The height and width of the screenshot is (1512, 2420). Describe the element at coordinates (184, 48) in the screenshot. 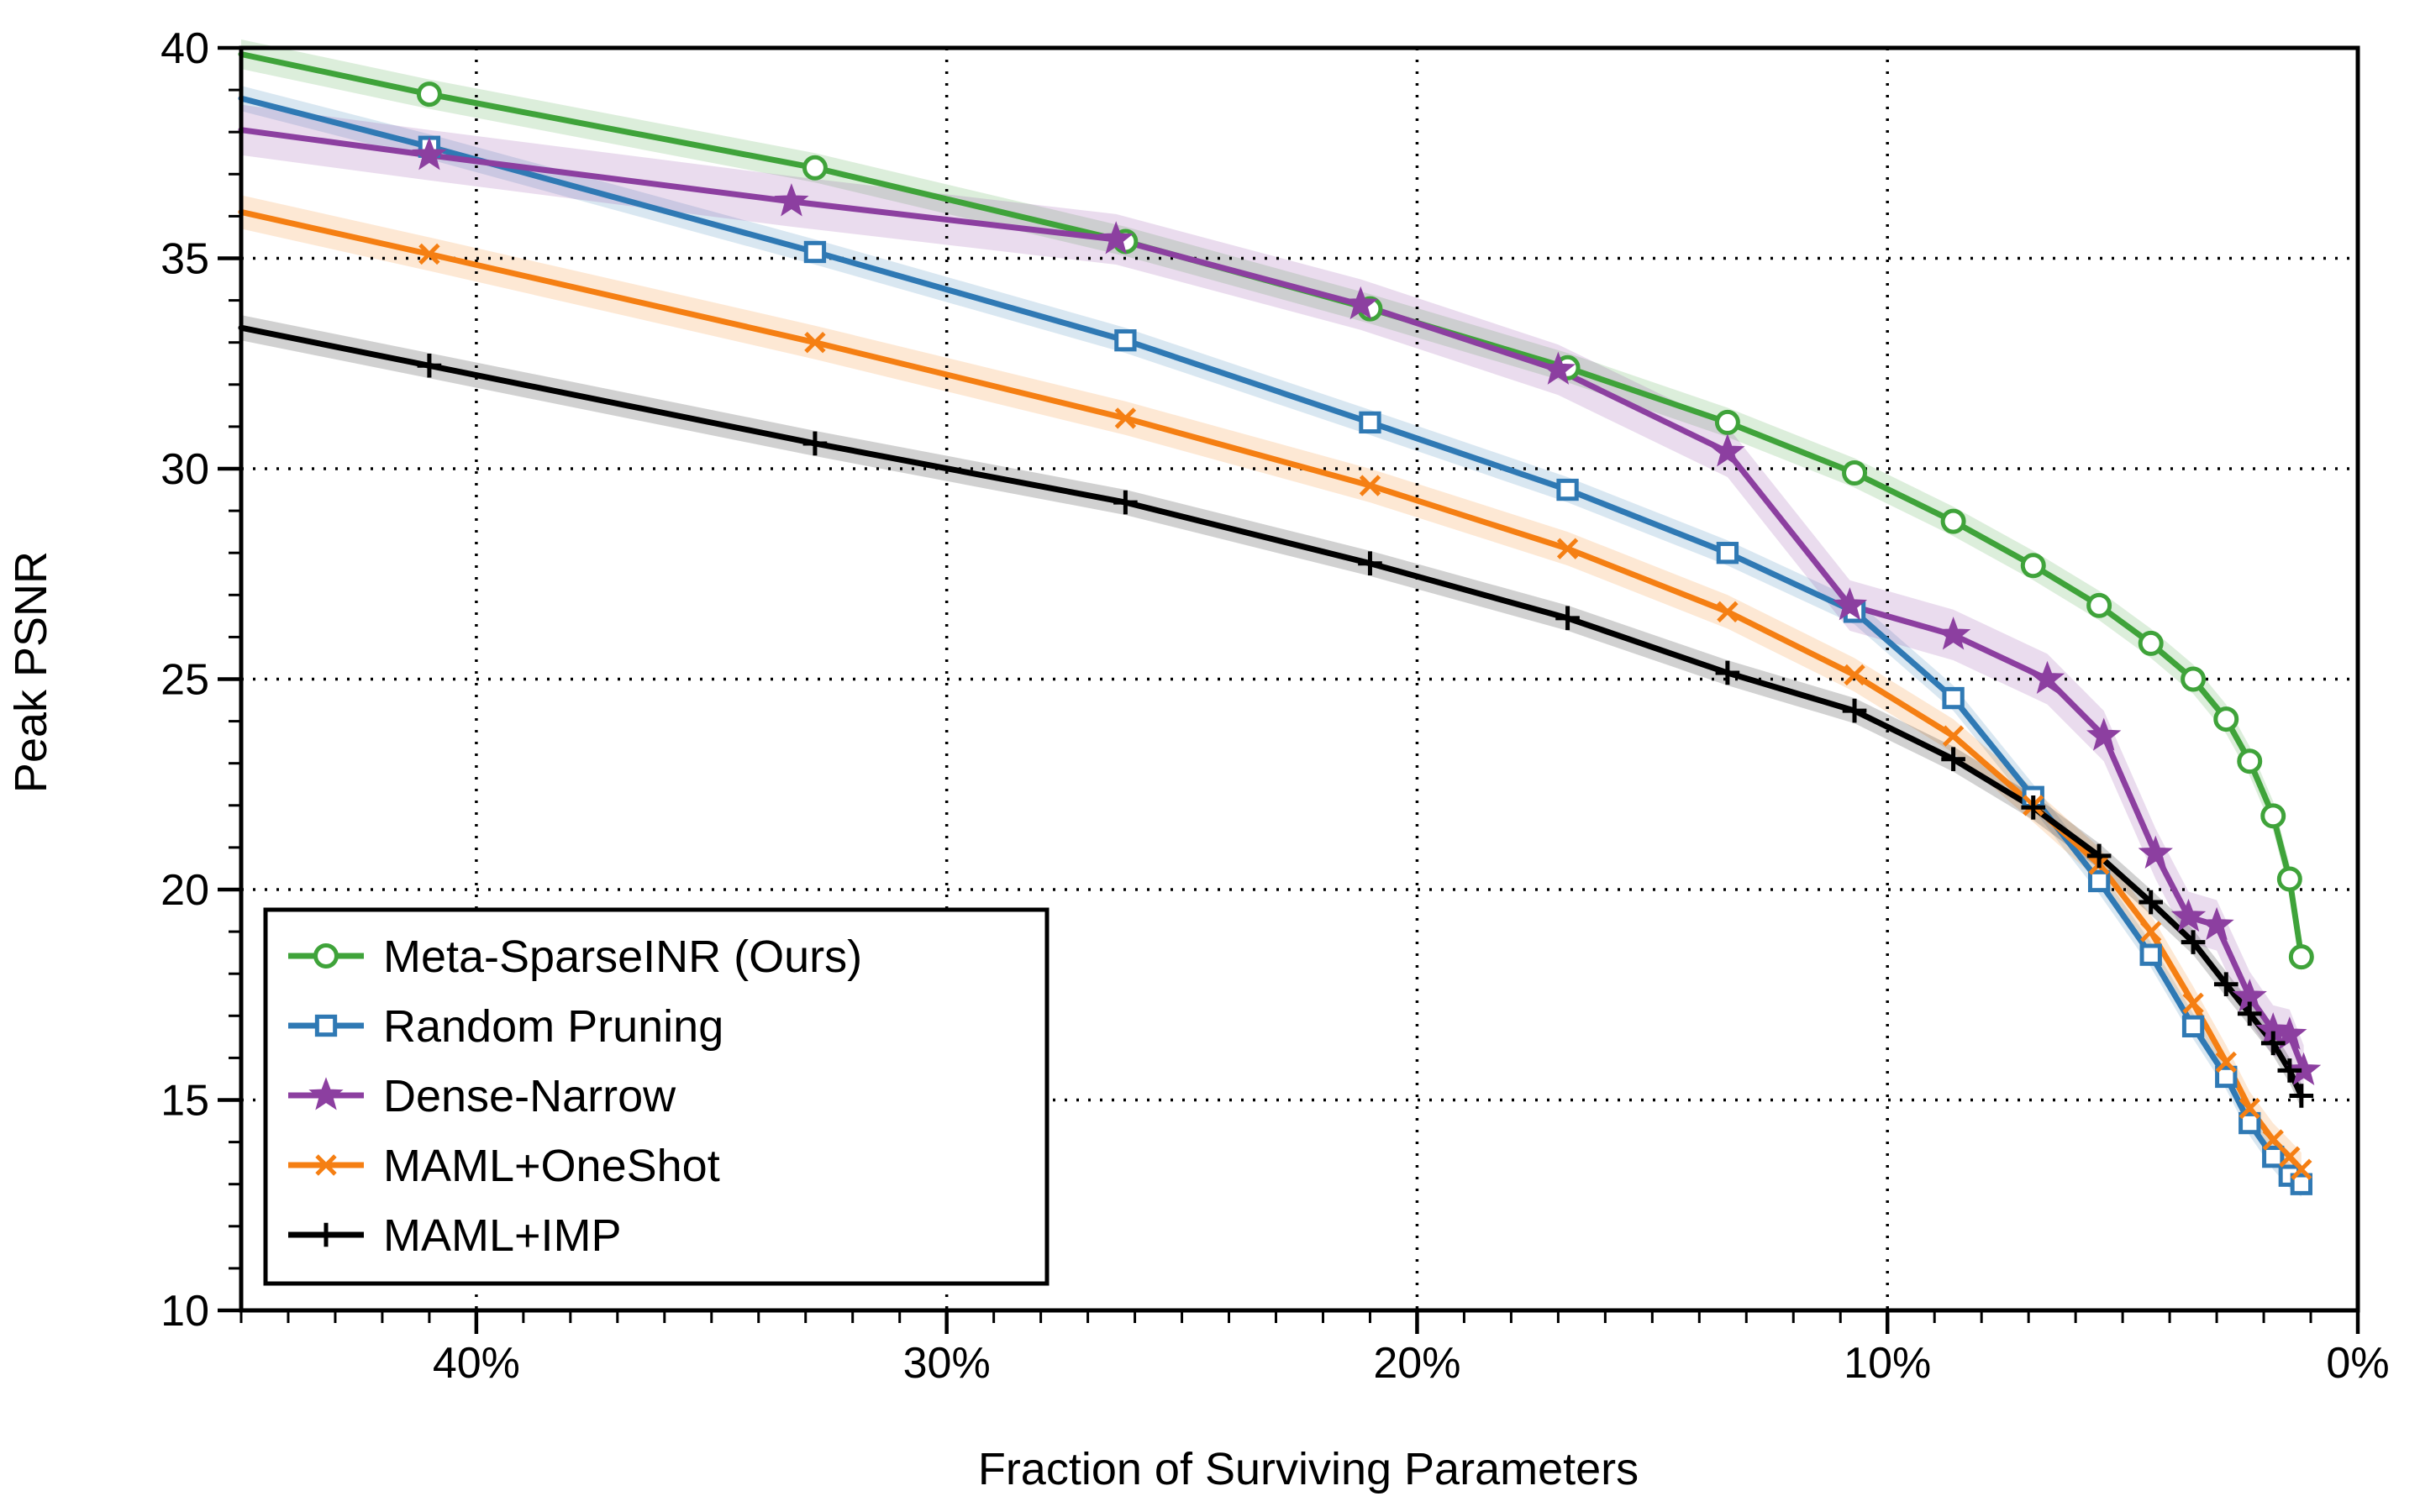

I see `y-tick-label: 40` at that location.